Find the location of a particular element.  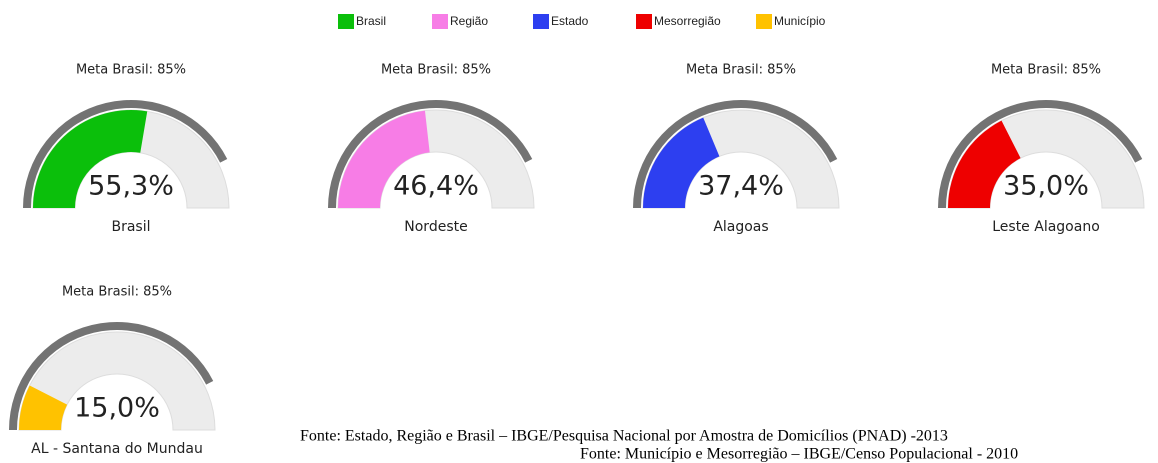

gauge-label: AL - Santana do Mundau is located at coordinates (117, 449).